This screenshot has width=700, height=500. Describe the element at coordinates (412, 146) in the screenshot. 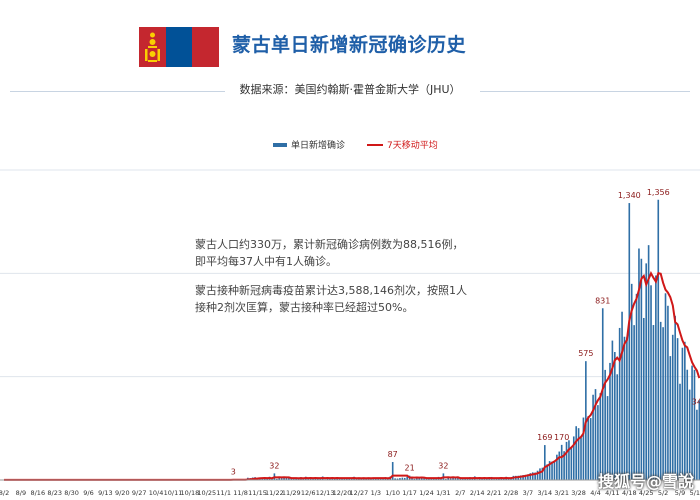

I see `legend-line-label: 7天移动平均` at that location.